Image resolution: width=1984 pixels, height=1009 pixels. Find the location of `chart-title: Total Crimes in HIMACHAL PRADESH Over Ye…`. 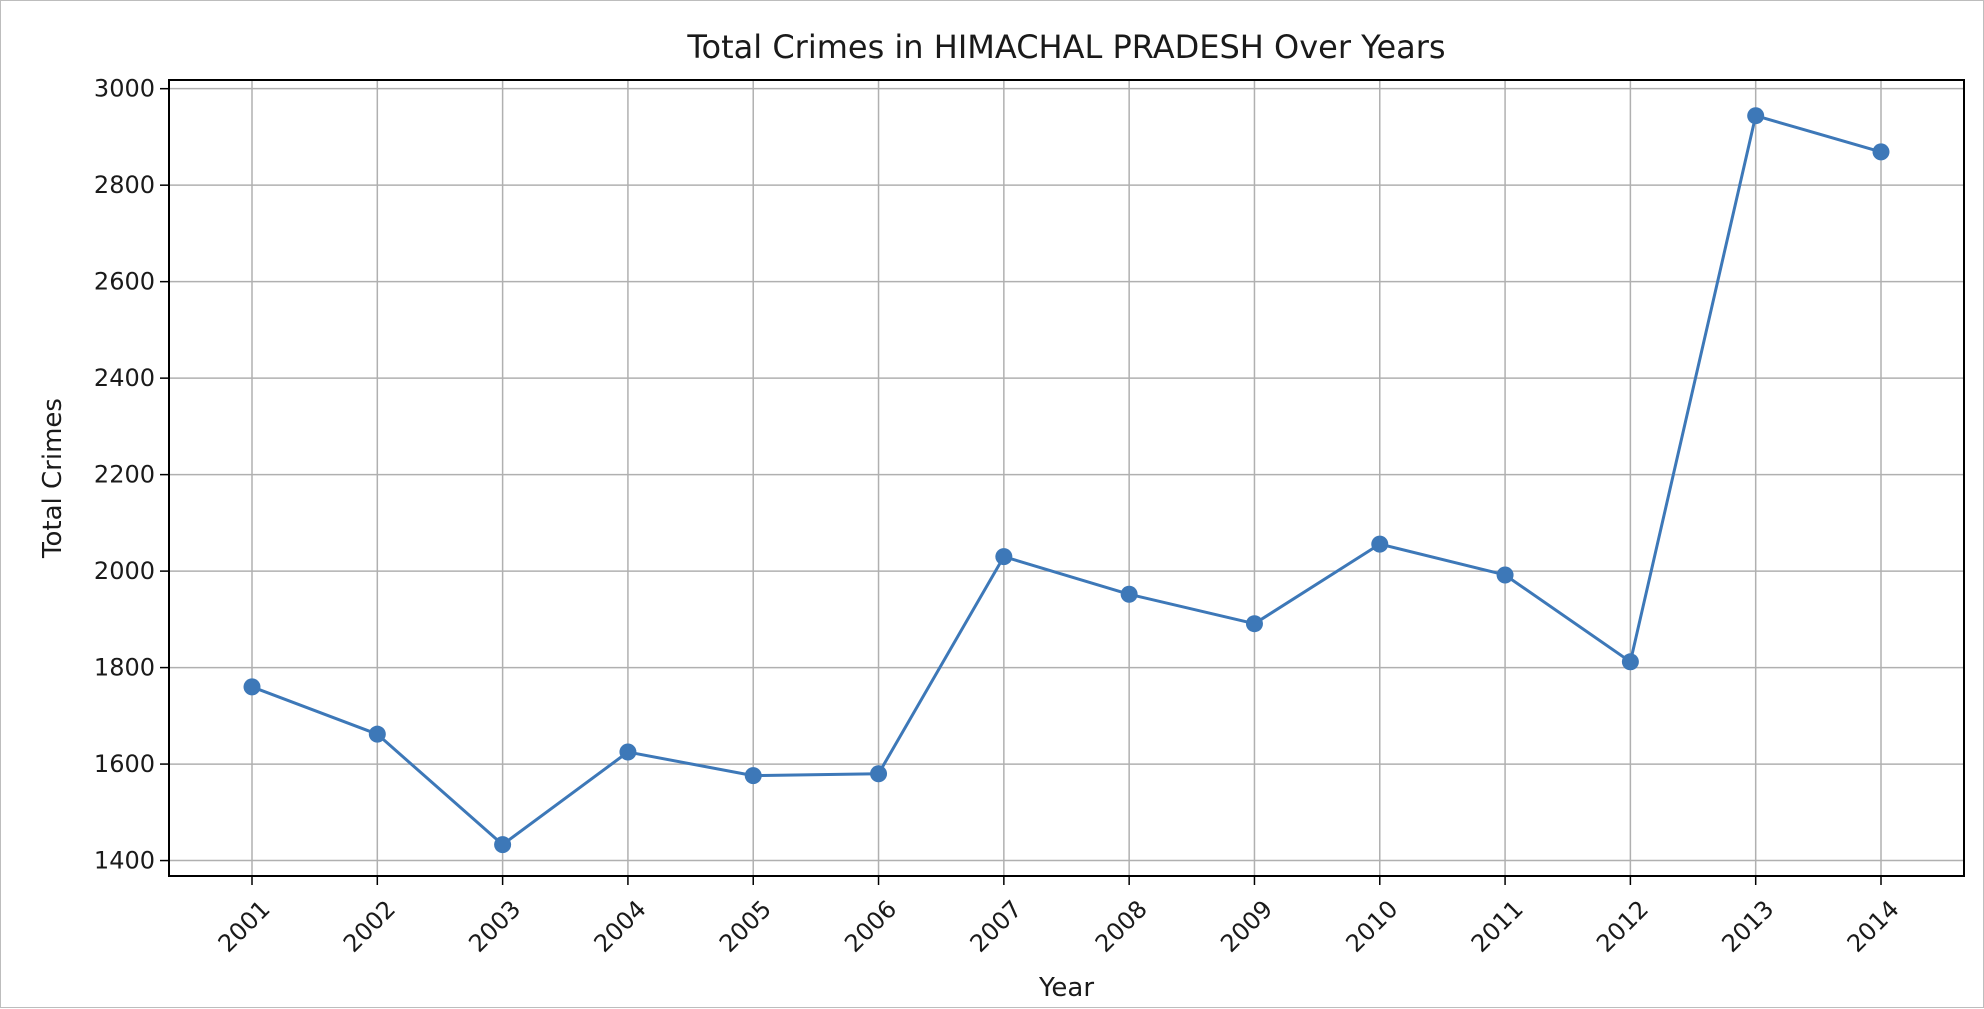

chart-title: Total Crimes in HIMACHAL PRADESH Over Ye… is located at coordinates (1065, 47).